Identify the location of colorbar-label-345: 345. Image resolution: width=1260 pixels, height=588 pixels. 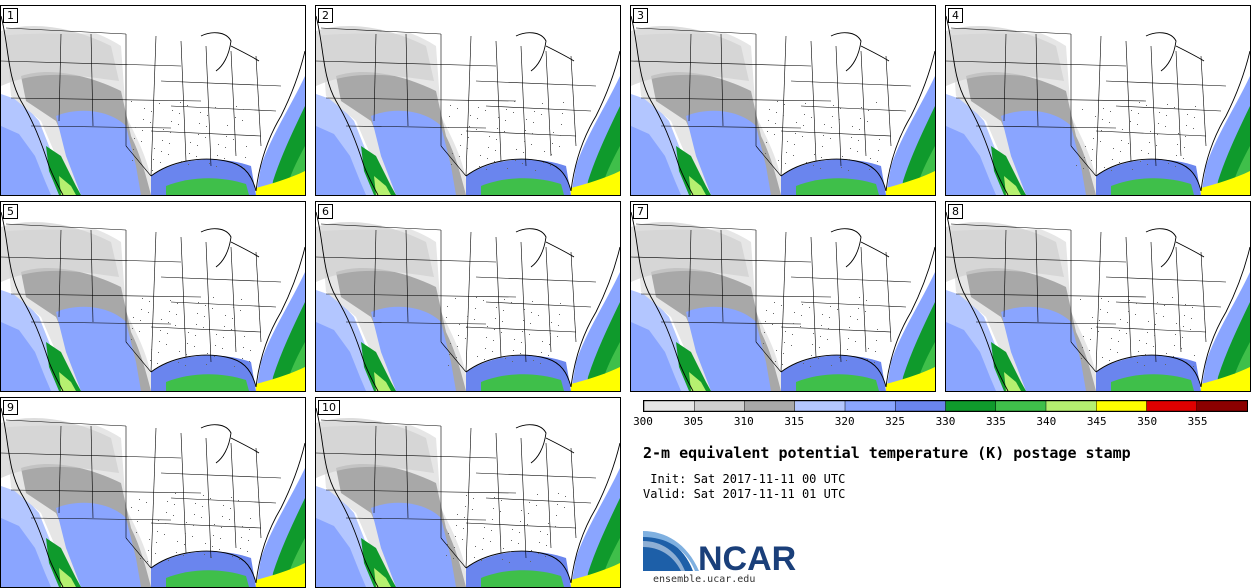
(1096, 421).